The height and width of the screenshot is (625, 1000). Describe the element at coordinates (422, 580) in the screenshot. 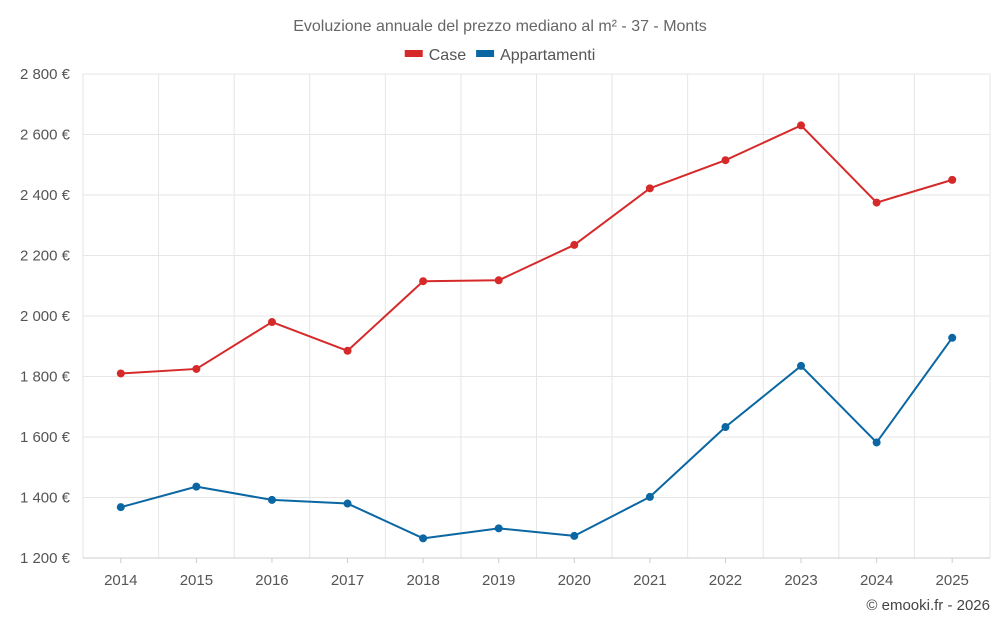

I see `x-tick-label: 2018` at that location.